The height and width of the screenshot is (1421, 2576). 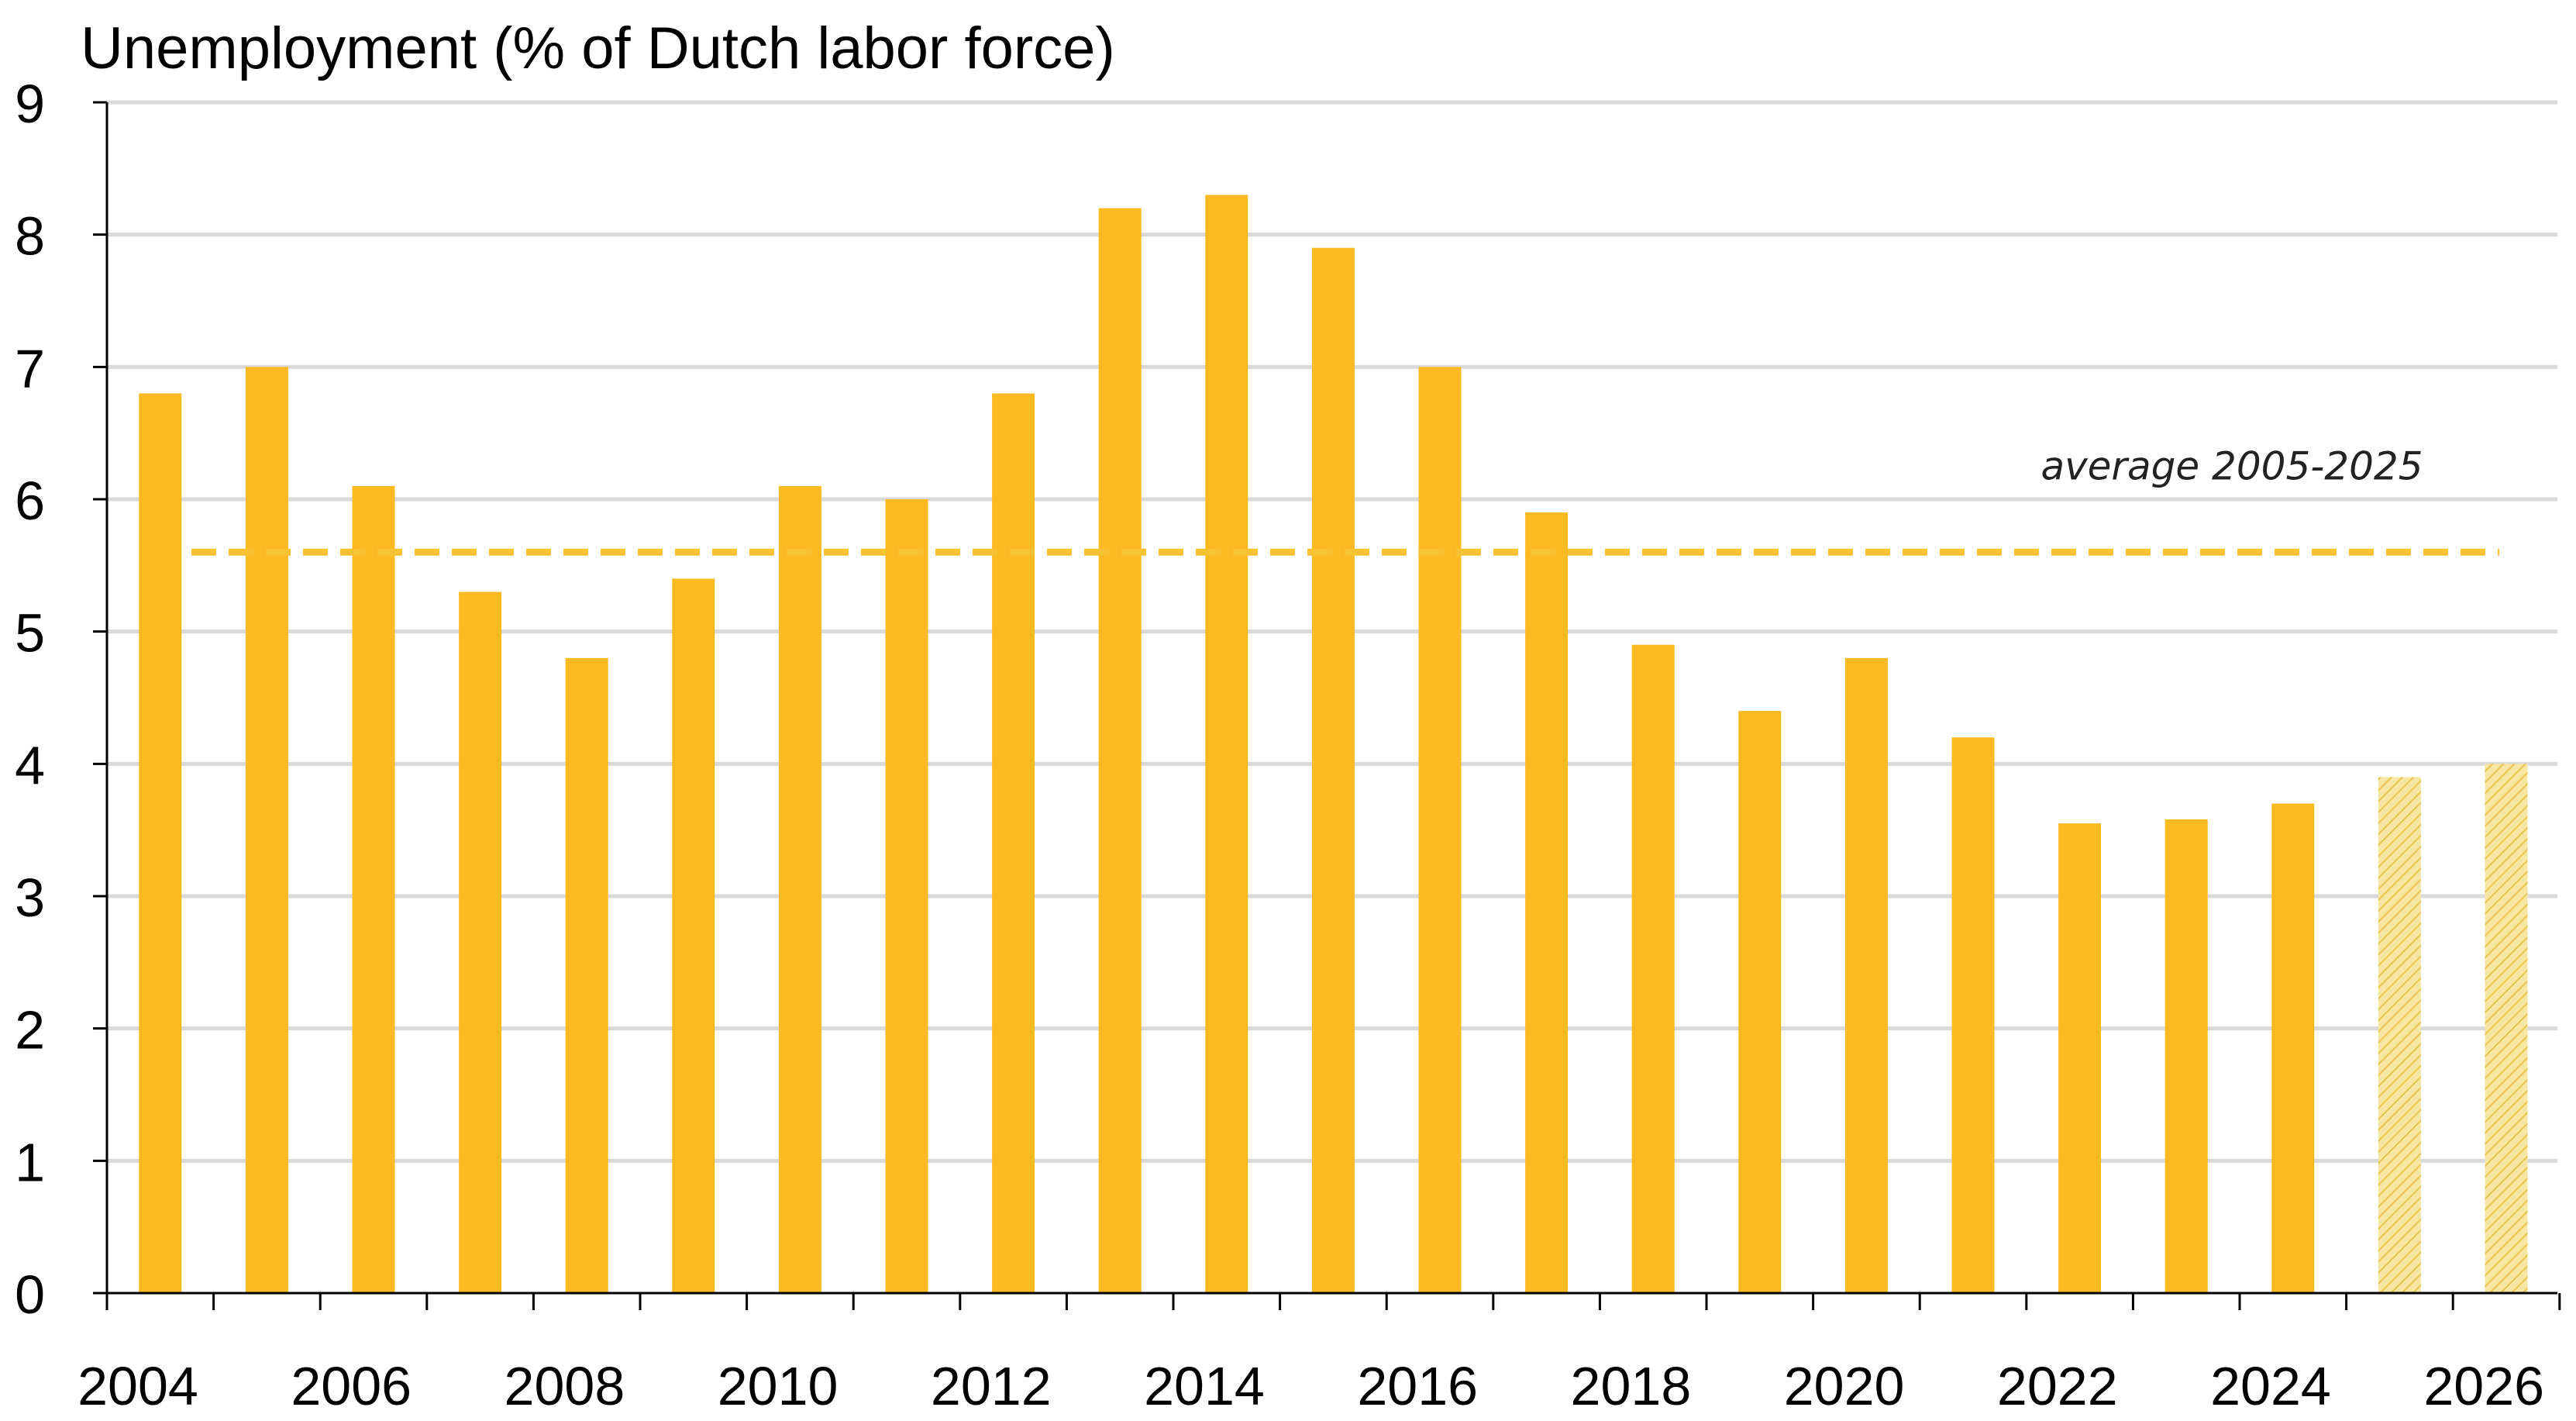 I want to click on y-tick-labels: 0 1 2 3 4 5 6 7 8 9, so click(x=30, y=699).